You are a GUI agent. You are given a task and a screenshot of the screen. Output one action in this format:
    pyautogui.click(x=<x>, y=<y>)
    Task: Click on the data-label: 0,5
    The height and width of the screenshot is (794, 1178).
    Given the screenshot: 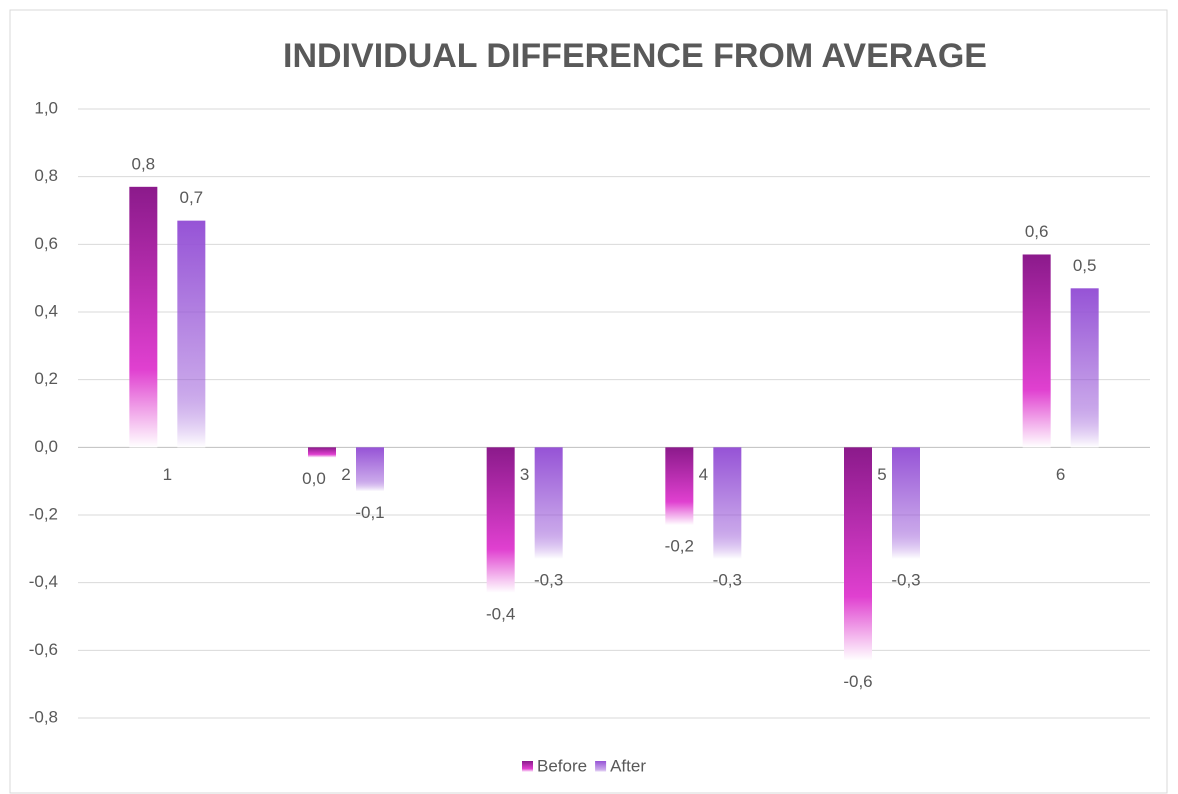 What is the action you would take?
    pyautogui.click(x=1085, y=265)
    